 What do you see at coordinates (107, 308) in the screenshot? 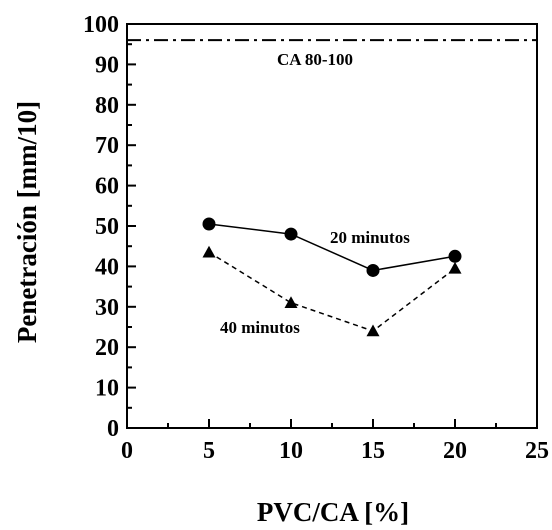
I see `y-tick-label: 30` at bounding box center [107, 308].